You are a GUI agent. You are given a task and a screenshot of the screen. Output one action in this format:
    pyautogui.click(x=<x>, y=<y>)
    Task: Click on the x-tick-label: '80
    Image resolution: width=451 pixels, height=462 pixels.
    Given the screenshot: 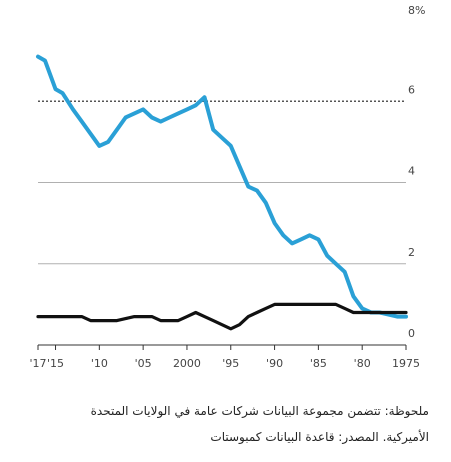 What is the action you would take?
    pyautogui.click(x=362, y=363)
    